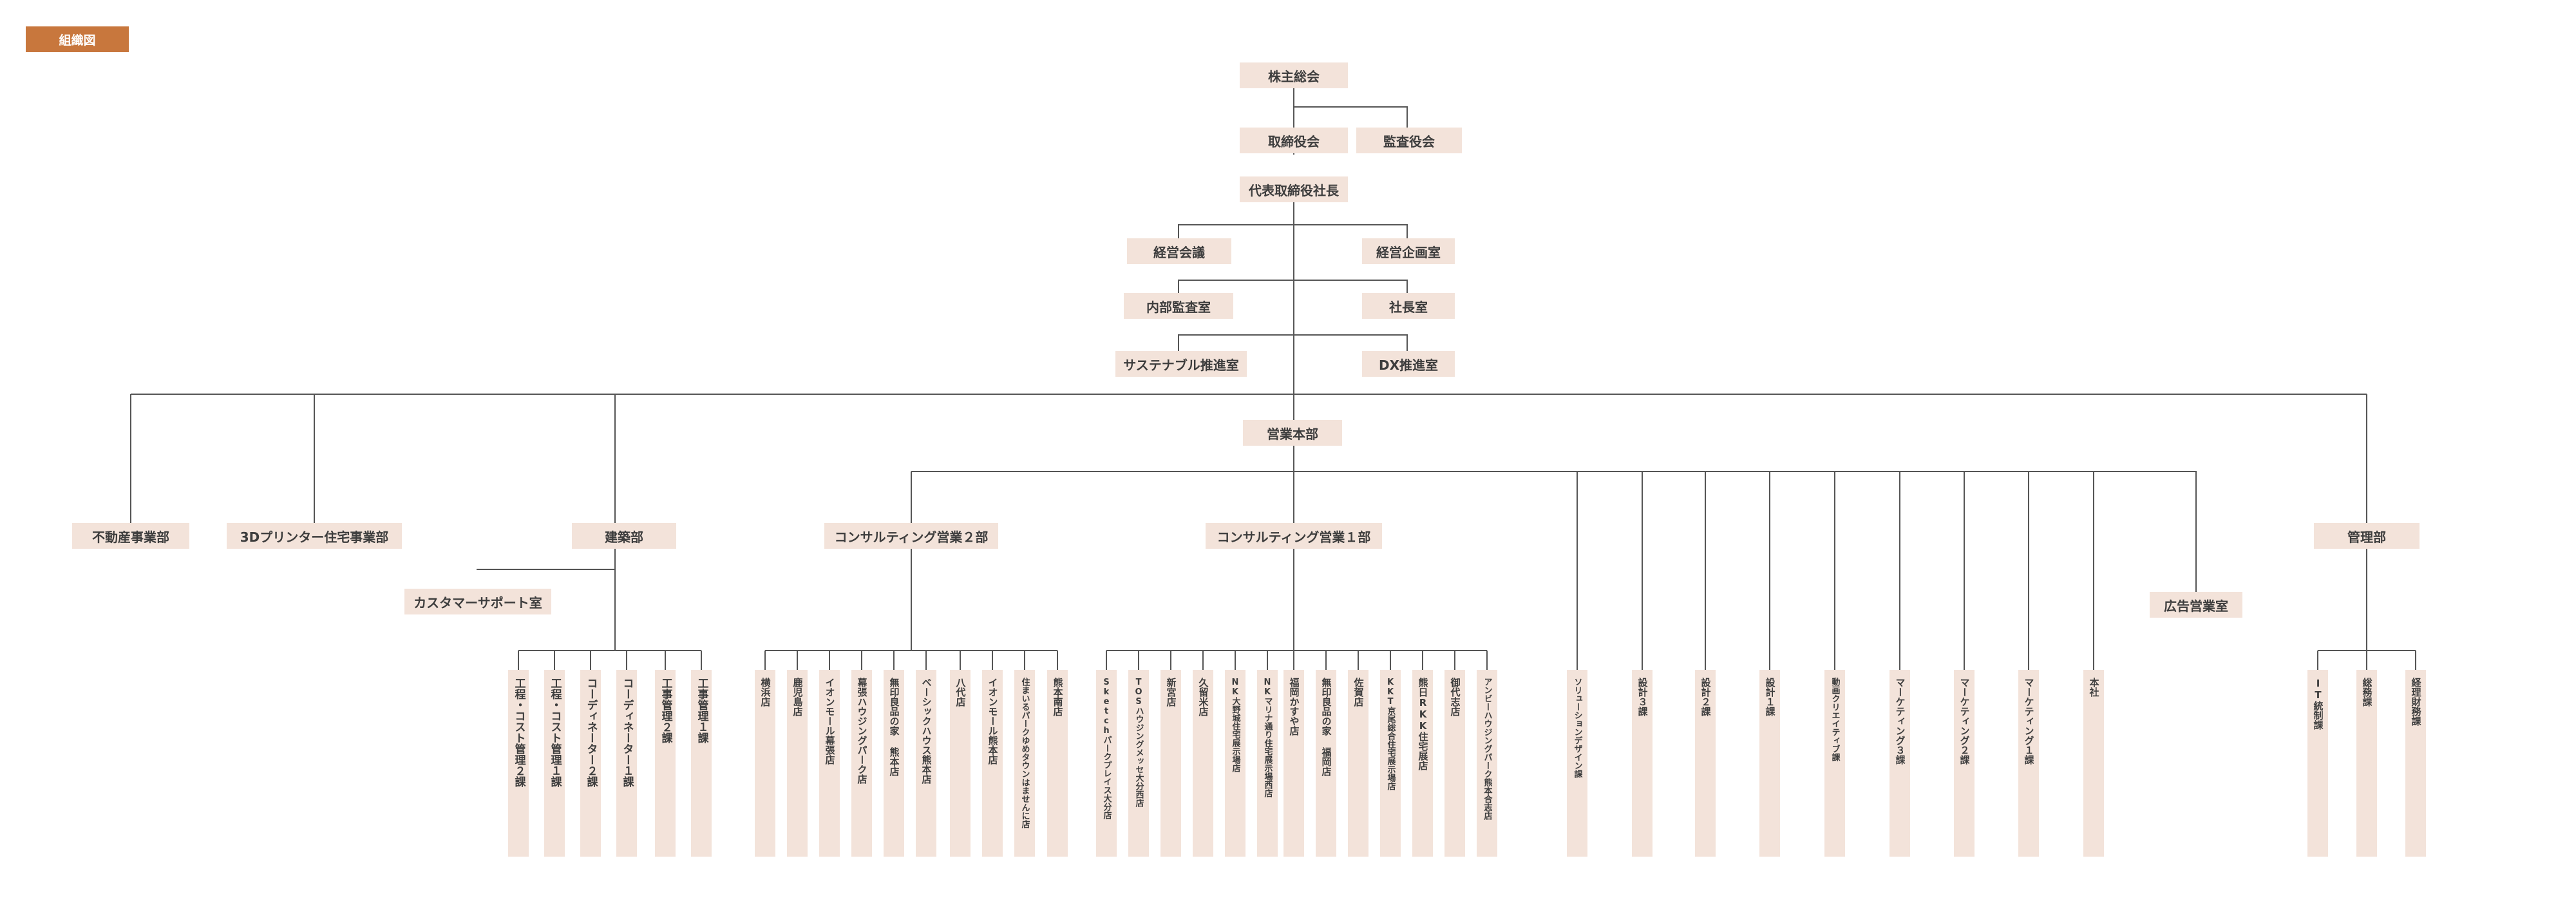 The width and height of the screenshot is (2576, 923). I want to click on page-title: 組織図, so click(77, 39).